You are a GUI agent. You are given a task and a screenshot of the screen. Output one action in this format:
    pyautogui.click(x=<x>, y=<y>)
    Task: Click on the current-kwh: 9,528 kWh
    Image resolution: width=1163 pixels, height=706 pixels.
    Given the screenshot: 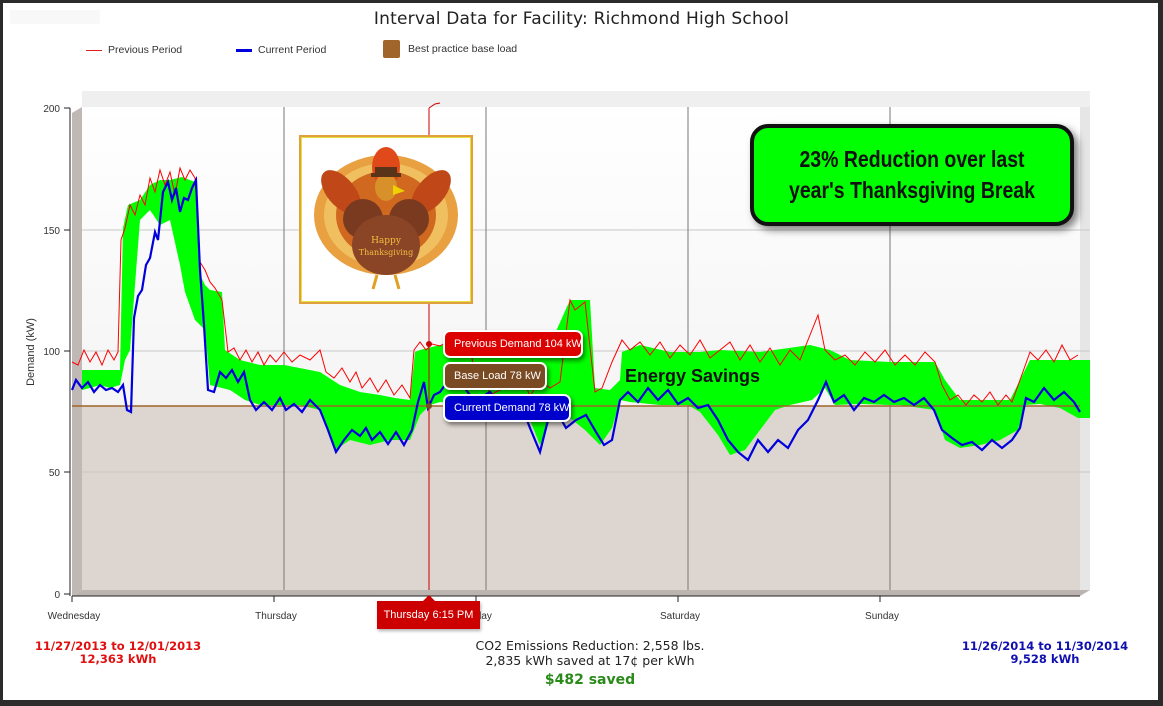 What is the action you would take?
    pyautogui.click(x=1045, y=659)
    